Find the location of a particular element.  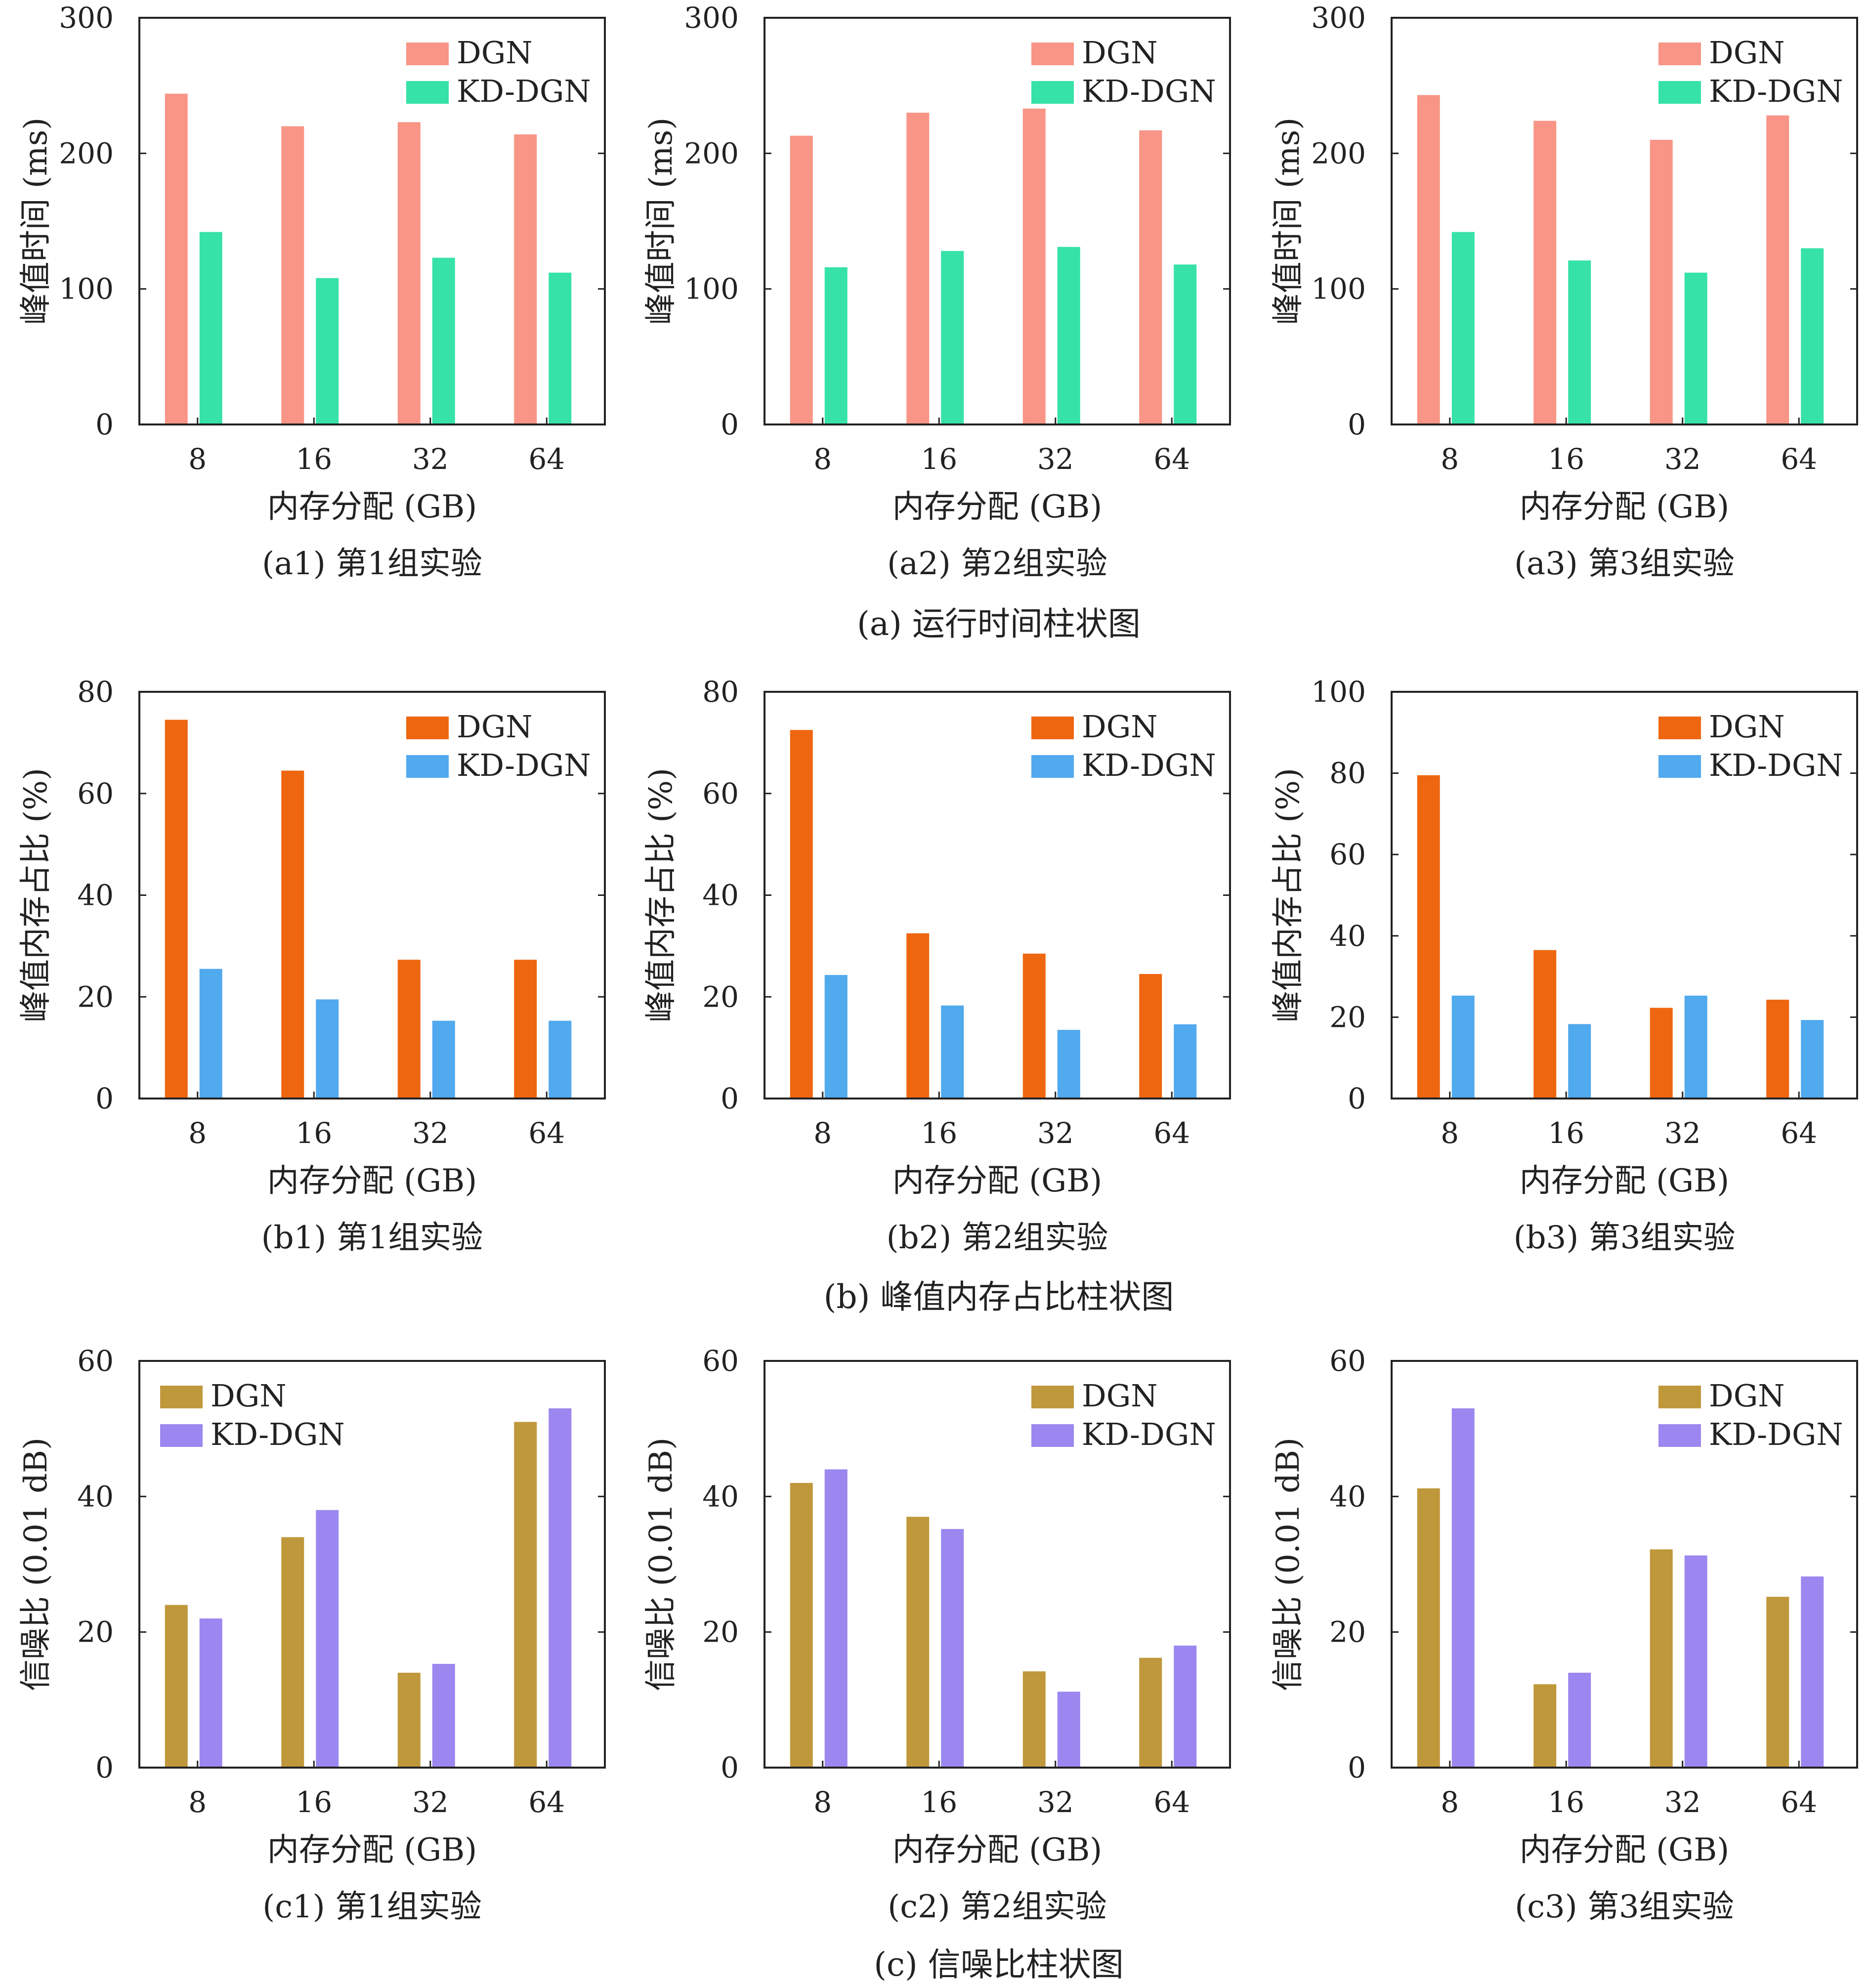

y-tick-label: 40 is located at coordinates (720, 895).